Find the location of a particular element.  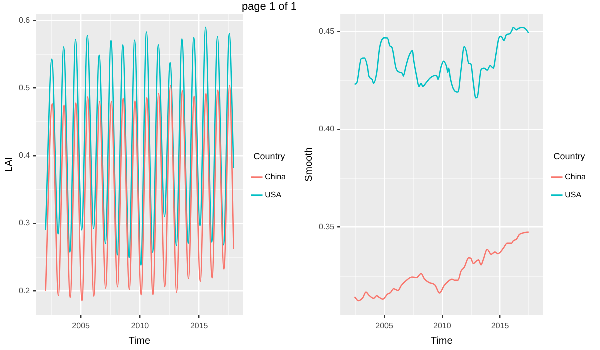

y-tick-label: 0.40 is located at coordinates (327, 129).